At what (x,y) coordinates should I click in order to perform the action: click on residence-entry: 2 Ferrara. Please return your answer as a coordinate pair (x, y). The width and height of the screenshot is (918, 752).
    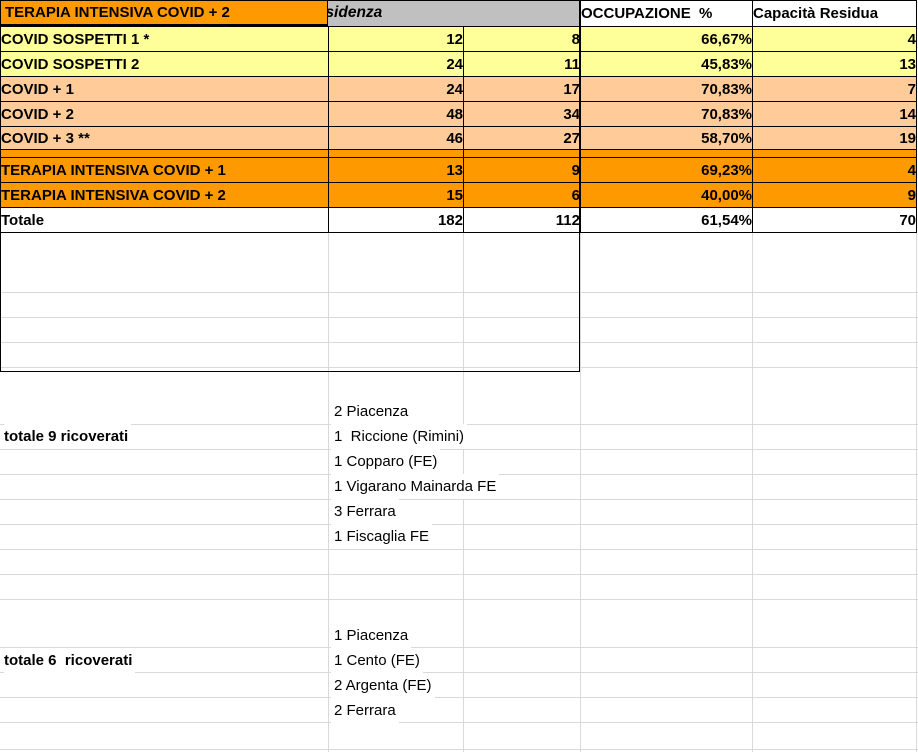
    Looking at the image, I should click on (365, 710).